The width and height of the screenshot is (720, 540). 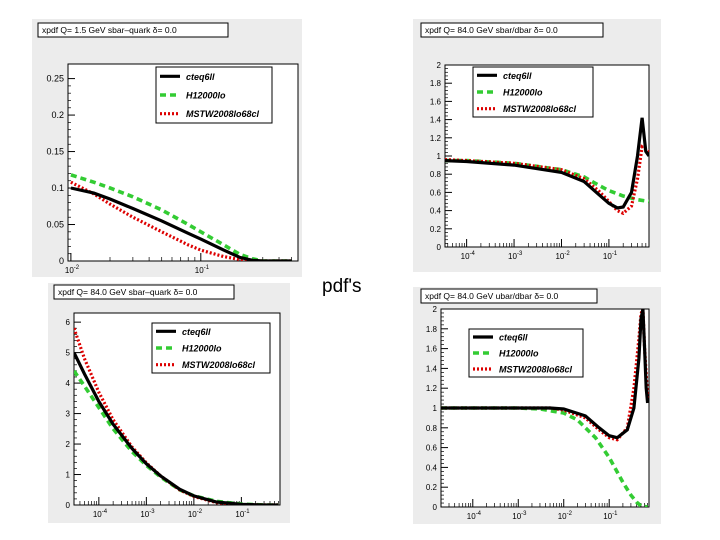 What do you see at coordinates (55, 225) in the screenshot?
I see `y-tick-label: 0.05` at bounding box center [55, 225].